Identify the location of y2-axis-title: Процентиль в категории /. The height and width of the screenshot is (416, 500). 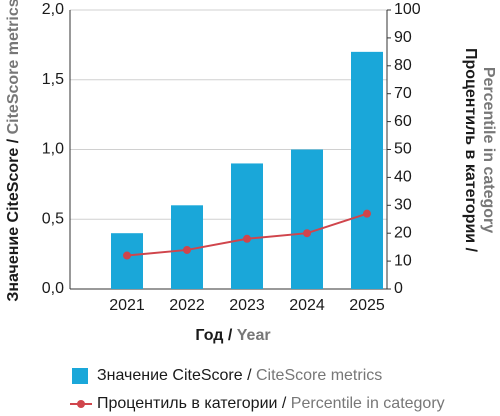
(470, 150).